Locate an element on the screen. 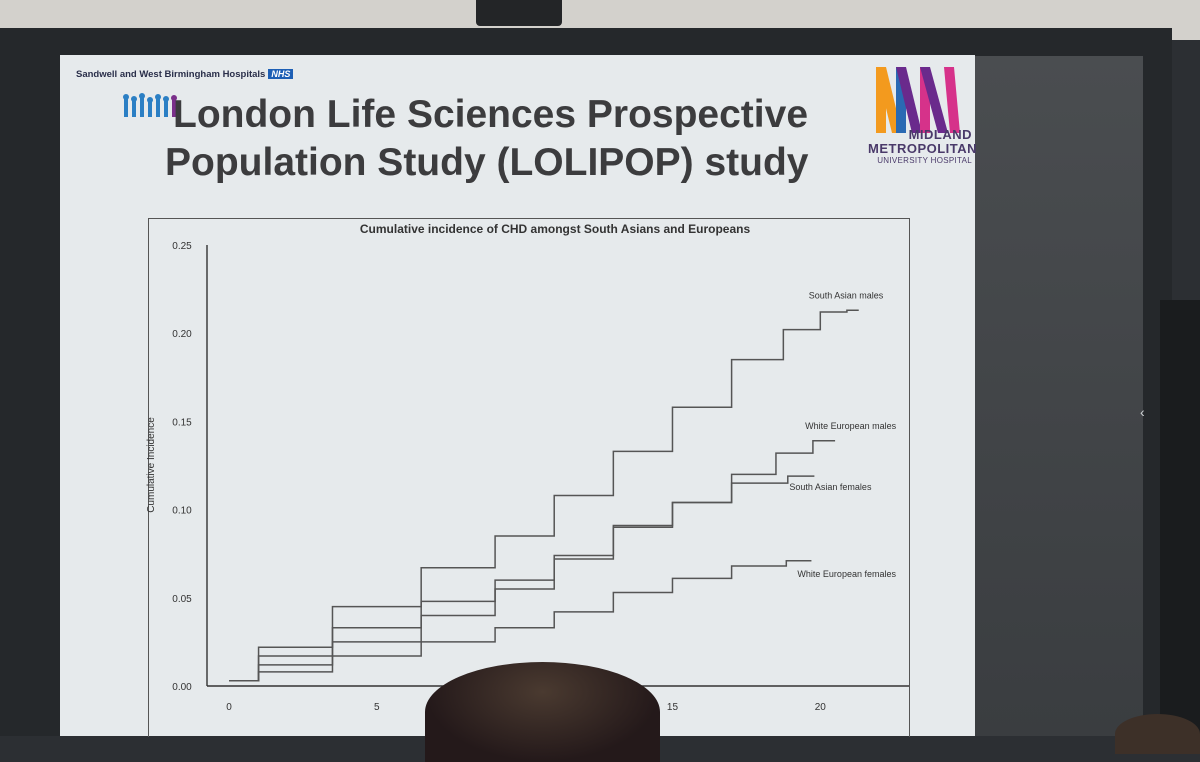 This screenshot has height=762, width=1200. series-label: South Asian females is located at coordinates (830, 487).